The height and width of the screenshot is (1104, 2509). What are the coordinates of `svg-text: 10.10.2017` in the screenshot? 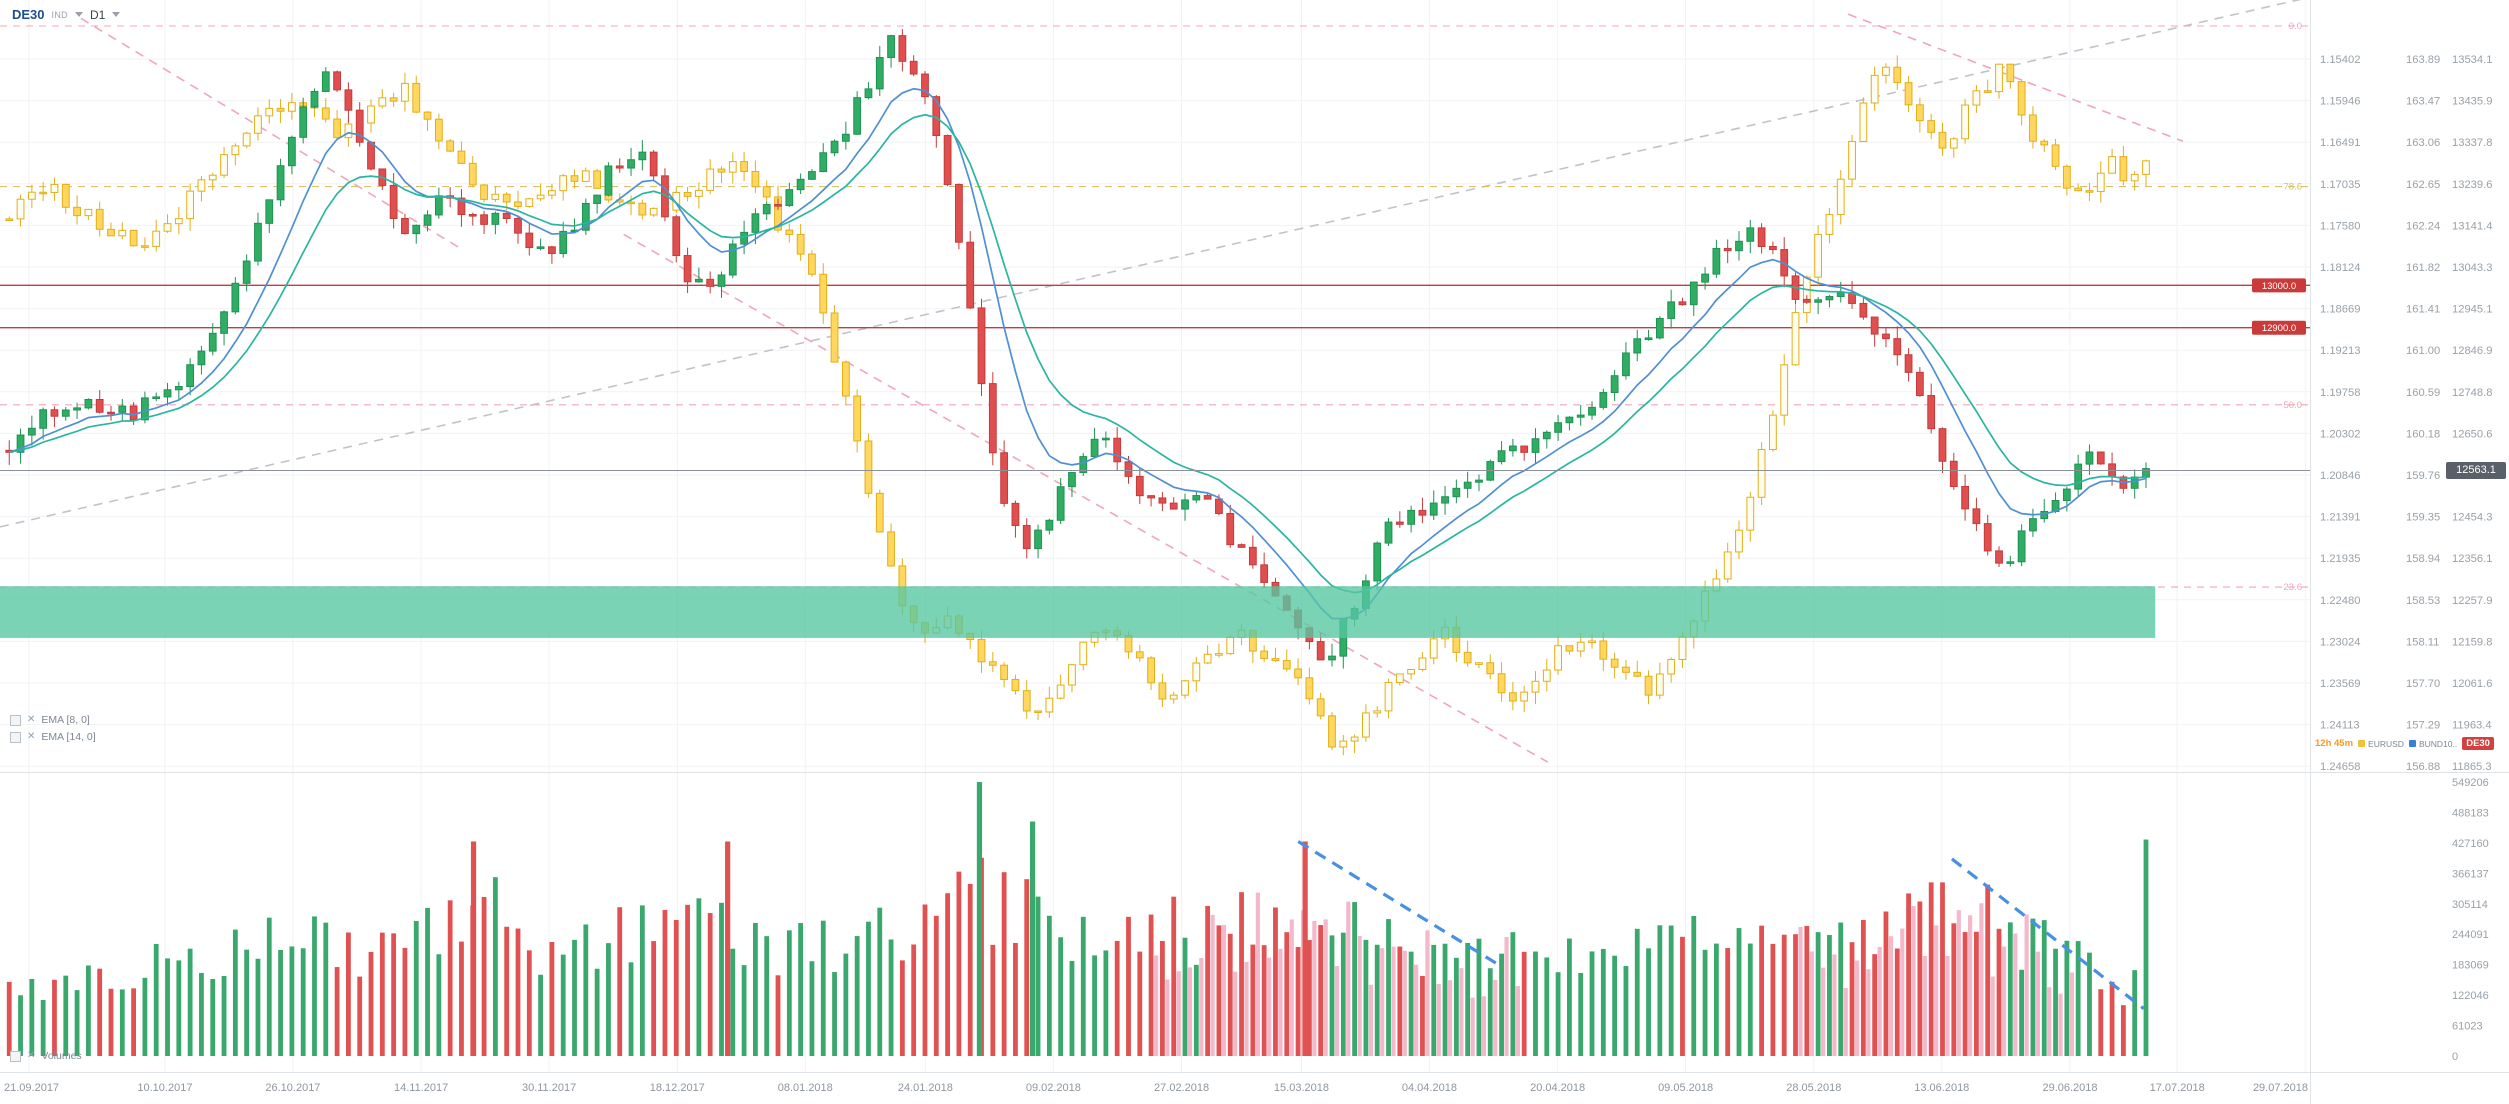 It's located at (164, 1088).